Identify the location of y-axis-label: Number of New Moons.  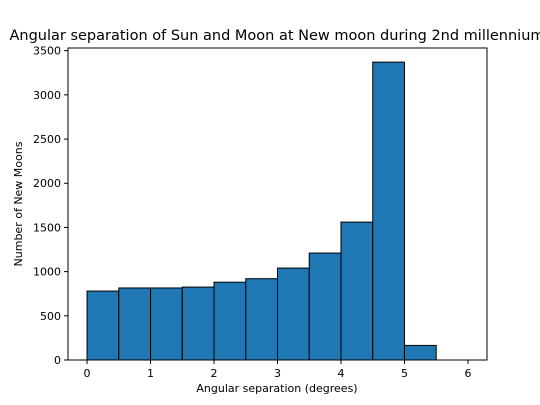
(18, 203).